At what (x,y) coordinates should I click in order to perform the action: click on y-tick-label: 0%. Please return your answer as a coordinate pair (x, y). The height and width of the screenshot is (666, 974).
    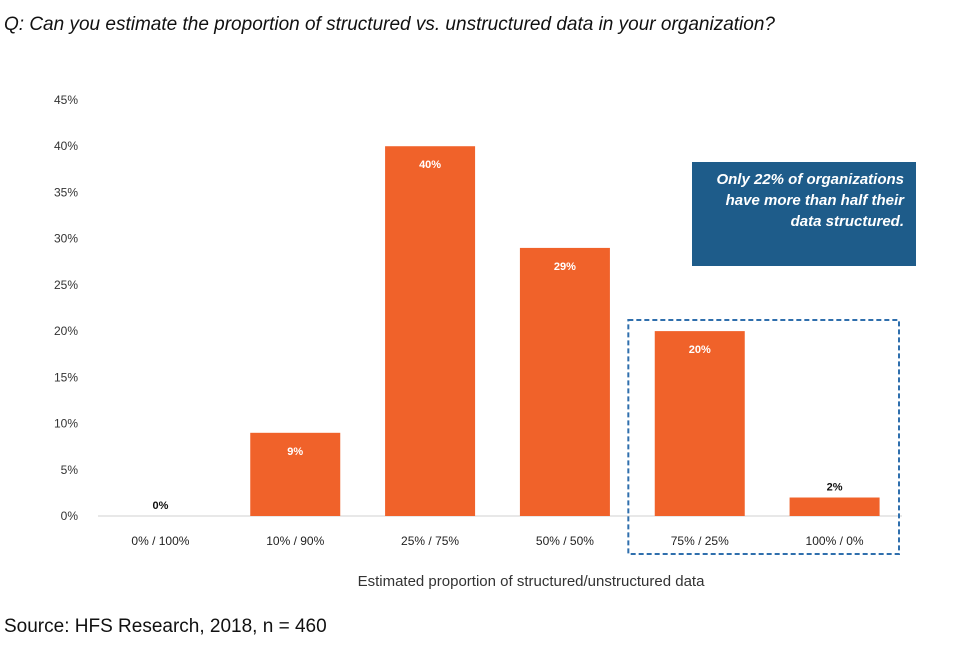
    Looking at the image, I should click on (70, 516).